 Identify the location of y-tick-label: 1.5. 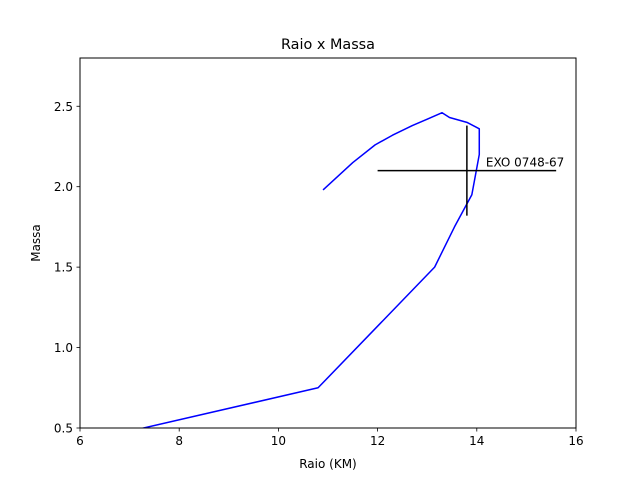
(63, 268).